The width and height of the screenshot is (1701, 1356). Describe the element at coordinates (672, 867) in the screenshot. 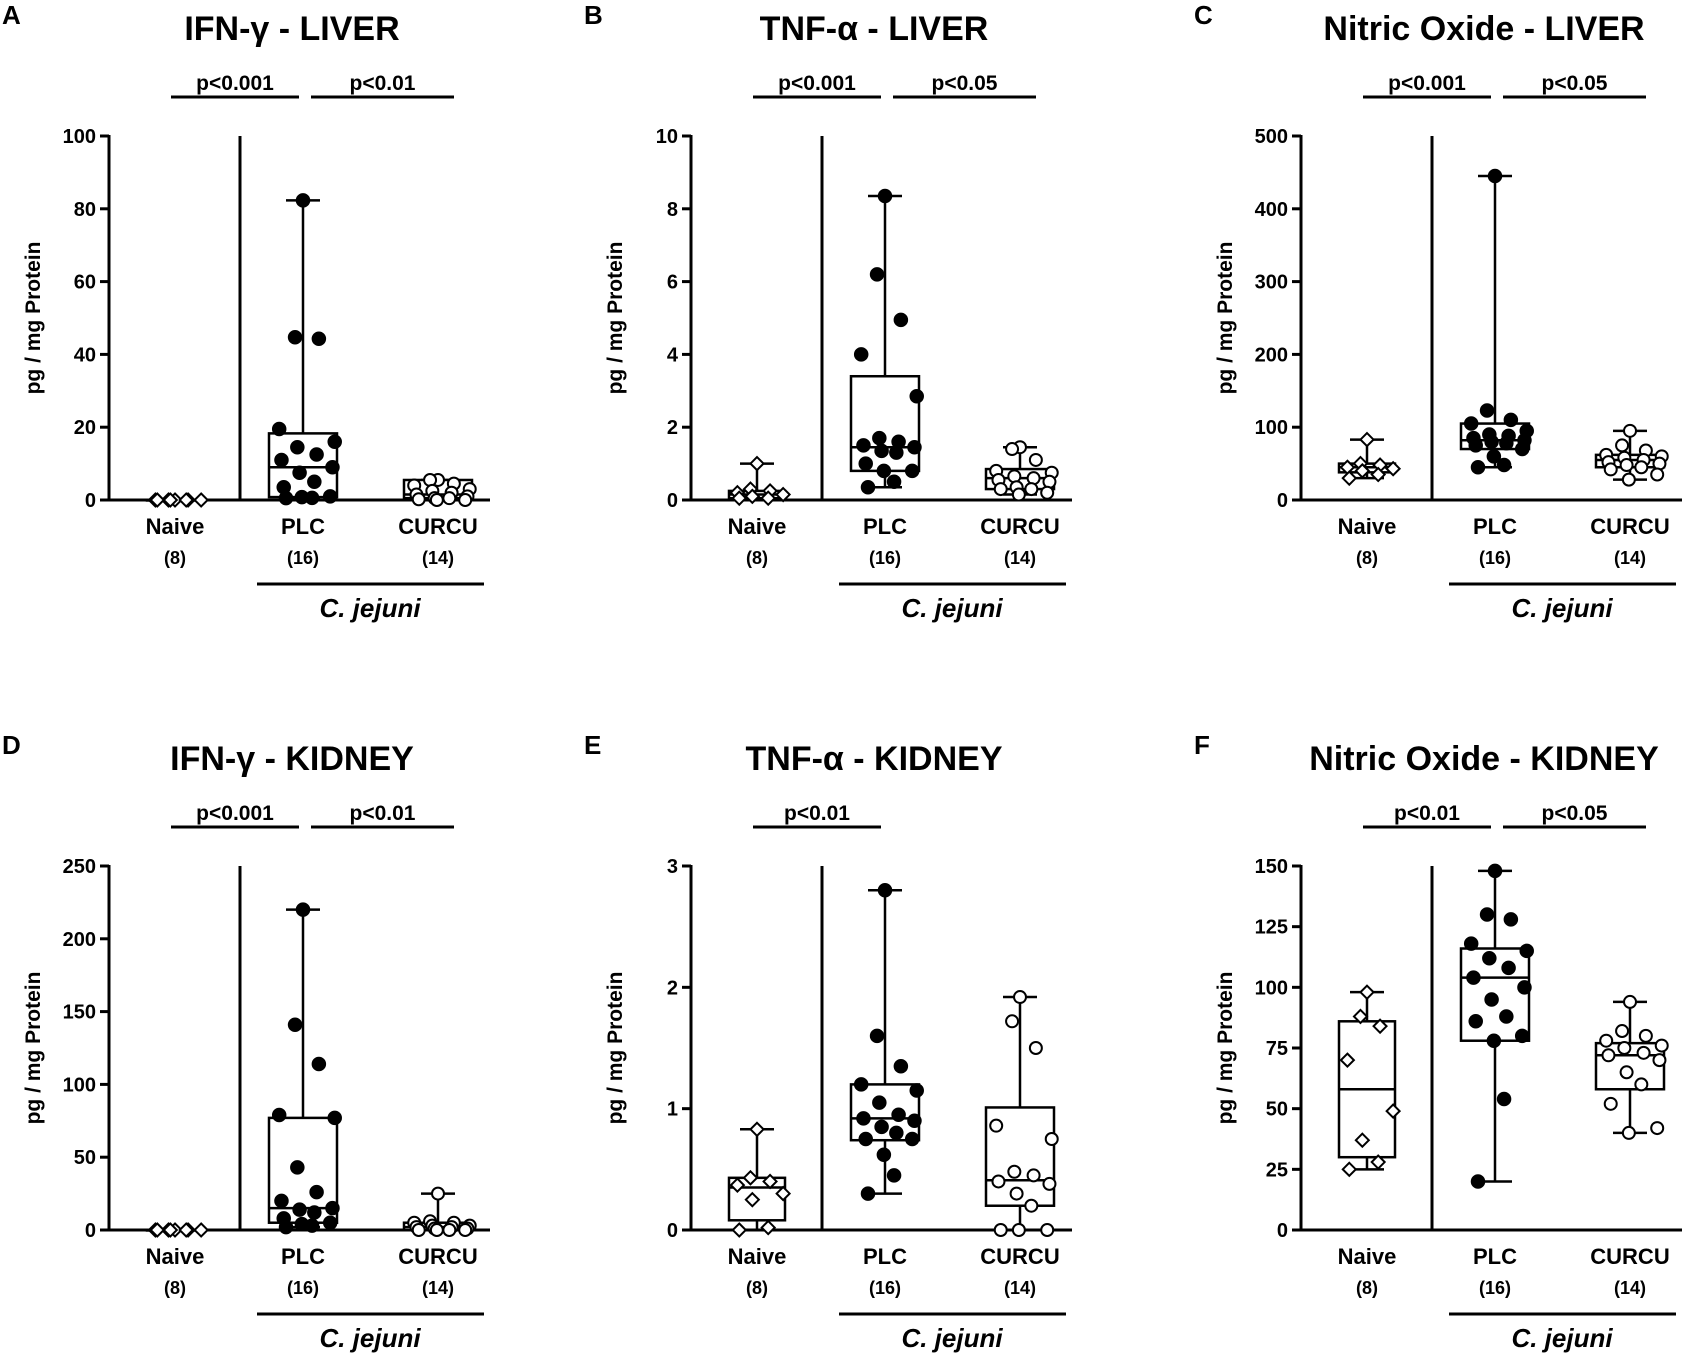

I see `y-tick-label: 3` at that location.